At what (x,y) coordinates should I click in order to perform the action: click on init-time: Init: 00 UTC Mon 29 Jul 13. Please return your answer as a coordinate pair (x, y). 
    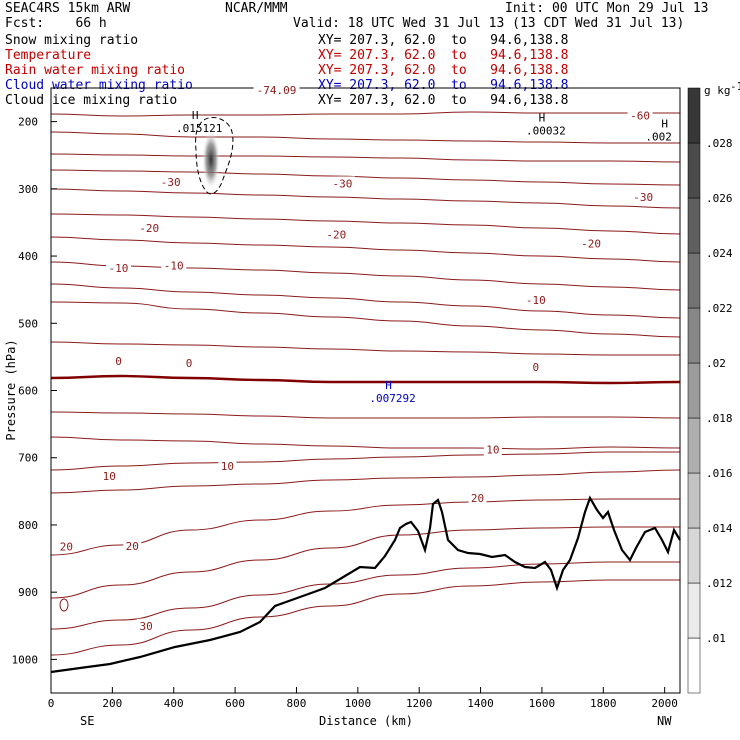
    Looking at the image, I should click on (607, 8).